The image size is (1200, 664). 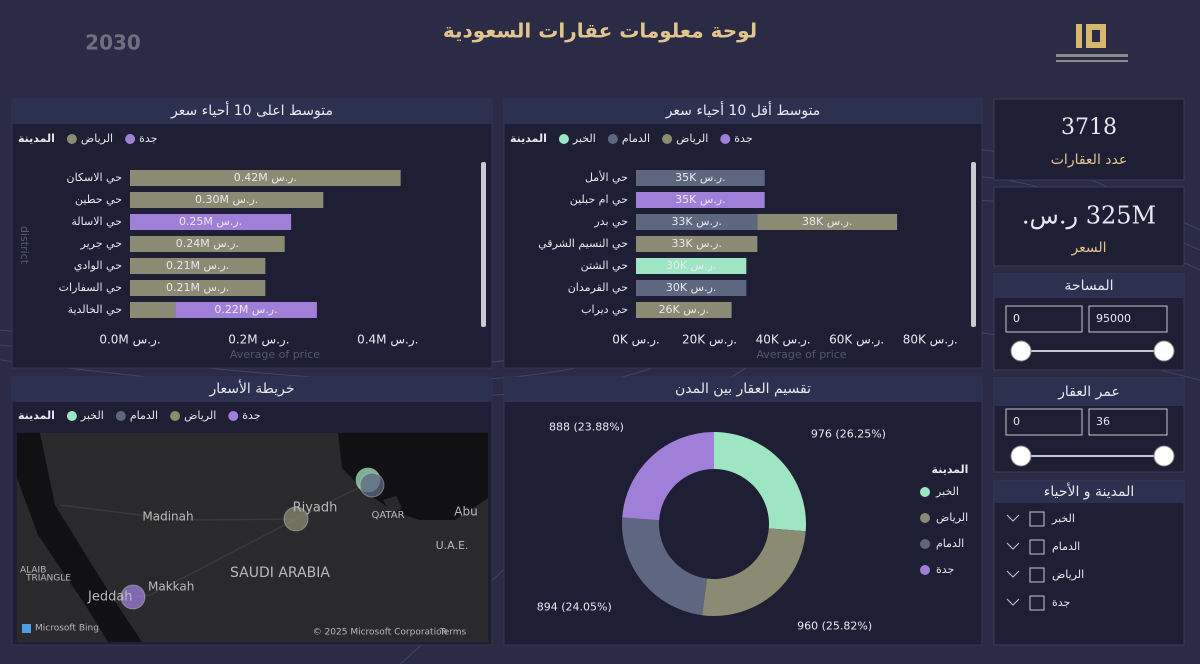 What do you see at coordinates (252, 537) in the screenshot?
I see `map` at bounding box center [252, 537].